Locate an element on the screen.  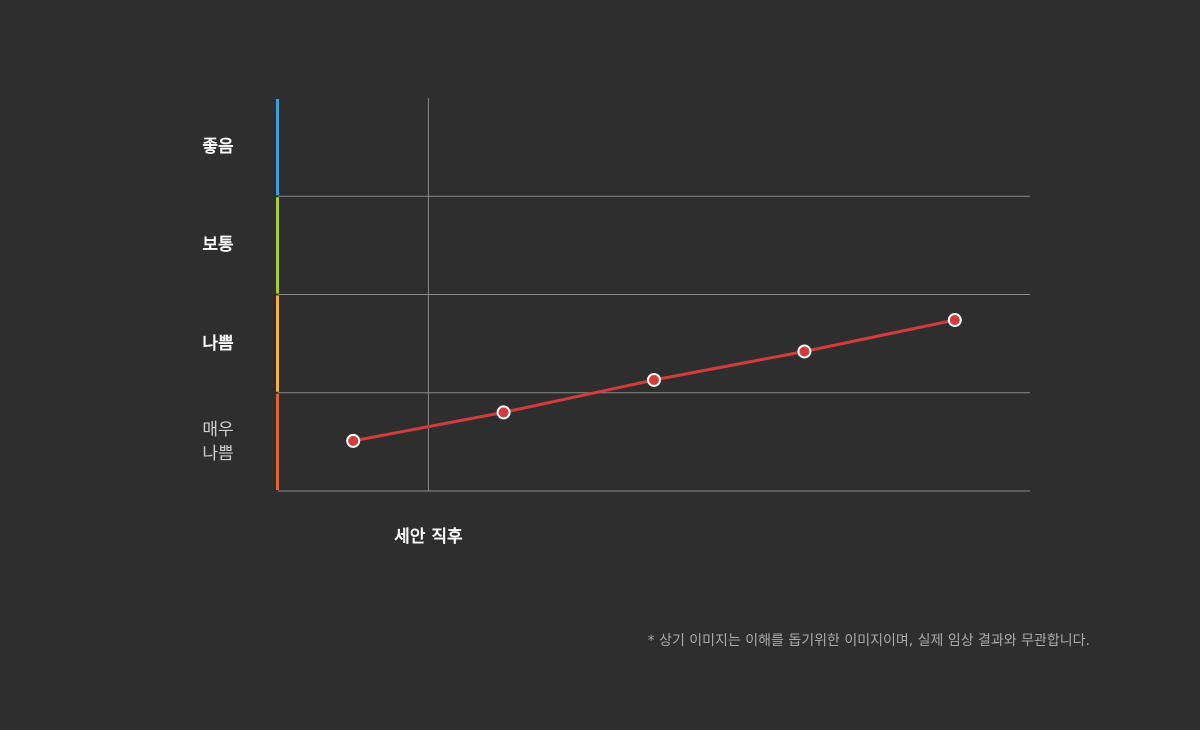
band-label: 매우 나쁨 is located at coordinates (218, 441).